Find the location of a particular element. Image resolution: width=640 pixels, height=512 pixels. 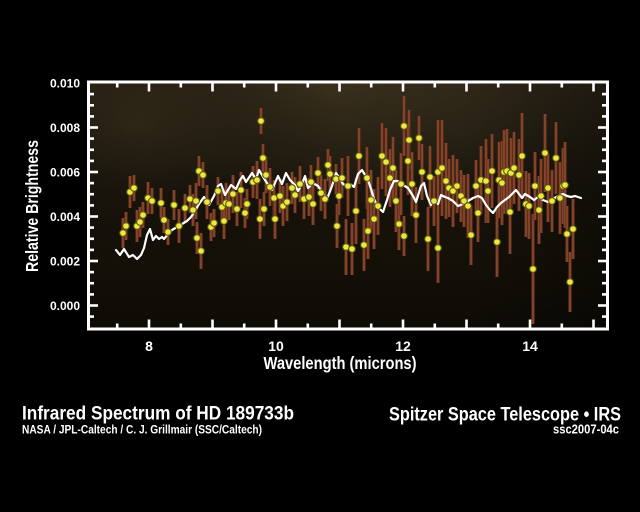

svg-text: 0.000 is located at coordinates (65, 306).